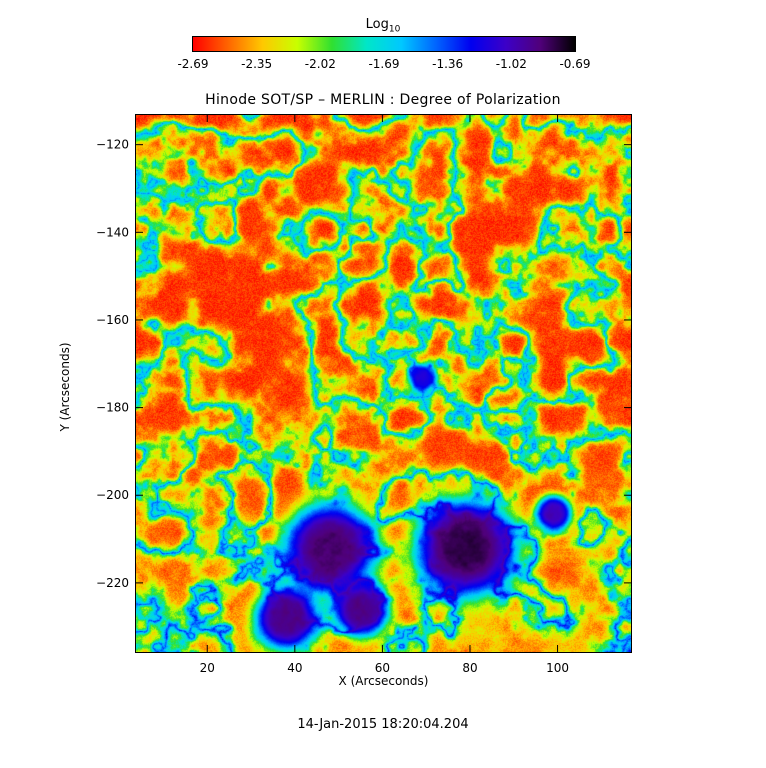 This screenshot has width=766, height=768. Describe the element at coordinates (384, 64) in the screenshot. I see `colorbar-tick-label: -1.69` at that location.